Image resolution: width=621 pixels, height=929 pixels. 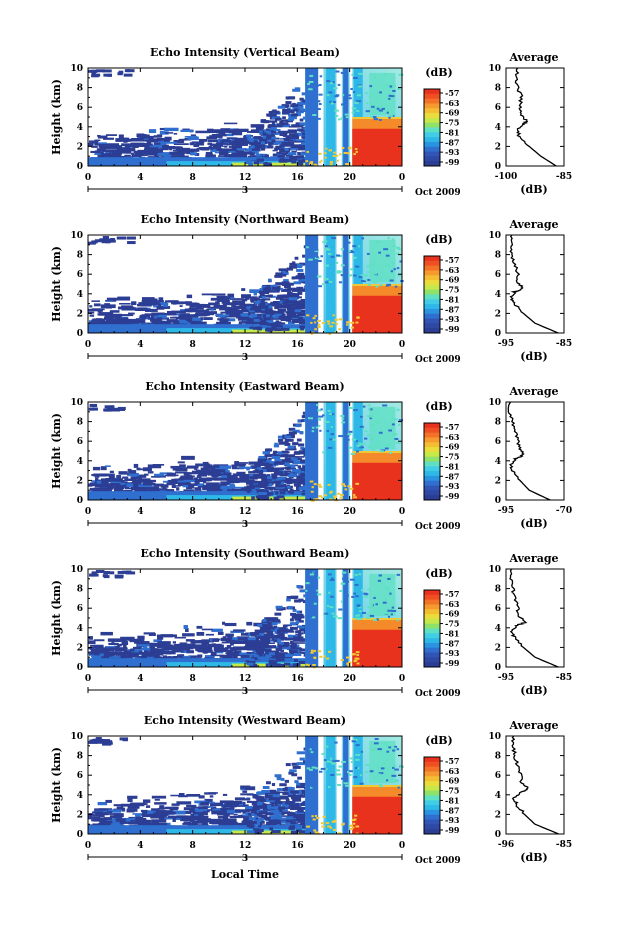 I want to click on profile-line, so click(x=535, y=117).